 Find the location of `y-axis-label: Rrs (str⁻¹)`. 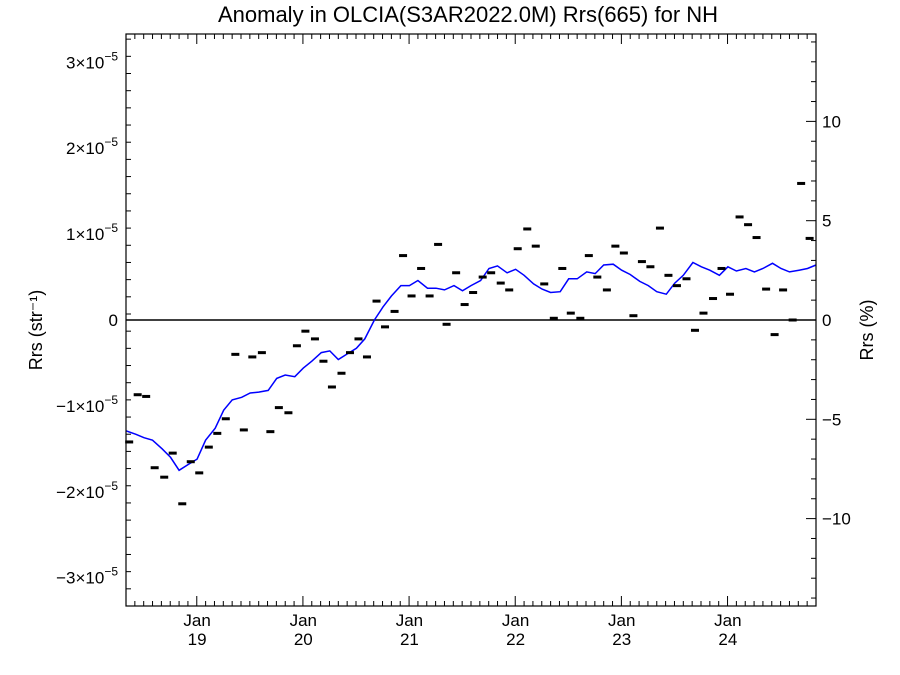

y-axis-label: Rrs (str⁻¹) is located at coordinates (36, 330).